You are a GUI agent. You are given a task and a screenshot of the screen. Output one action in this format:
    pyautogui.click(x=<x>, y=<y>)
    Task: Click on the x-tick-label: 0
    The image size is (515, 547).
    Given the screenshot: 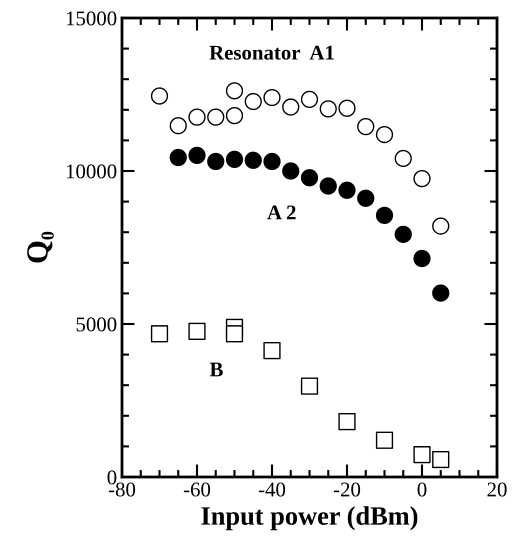 What is the action you would take?
    pyautogui.click(x=422, y=489)
    